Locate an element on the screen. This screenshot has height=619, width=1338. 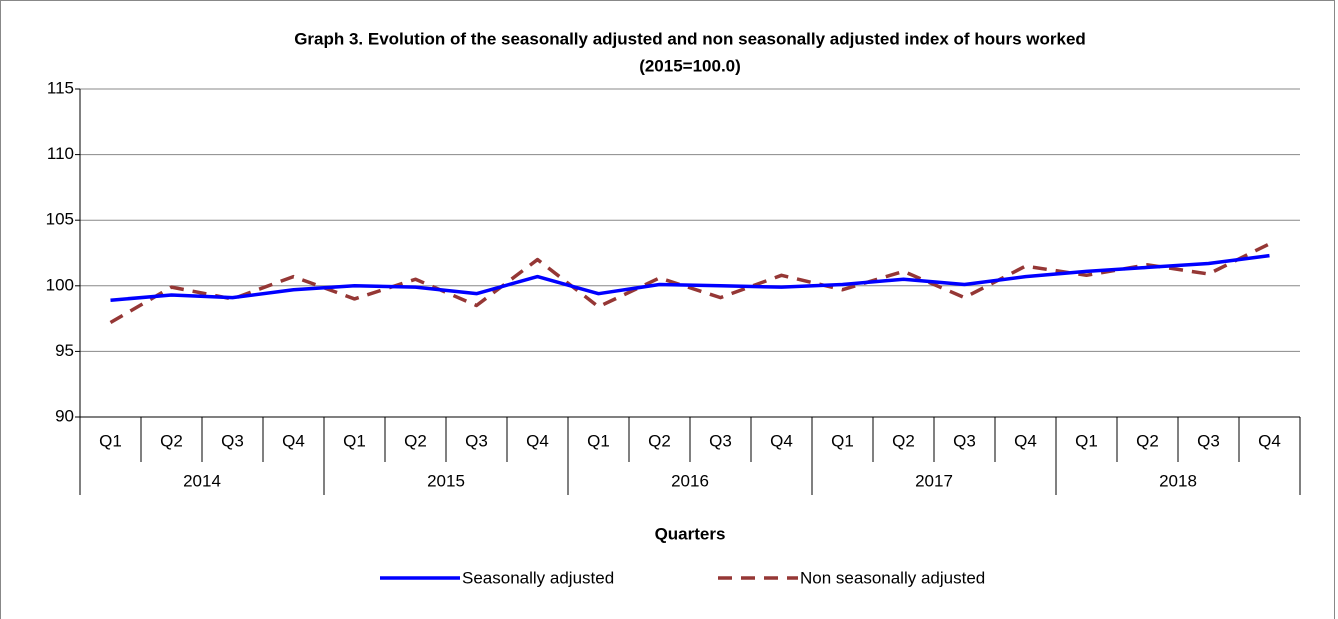
group-label: 2014 is located at coordinates (202, 480).